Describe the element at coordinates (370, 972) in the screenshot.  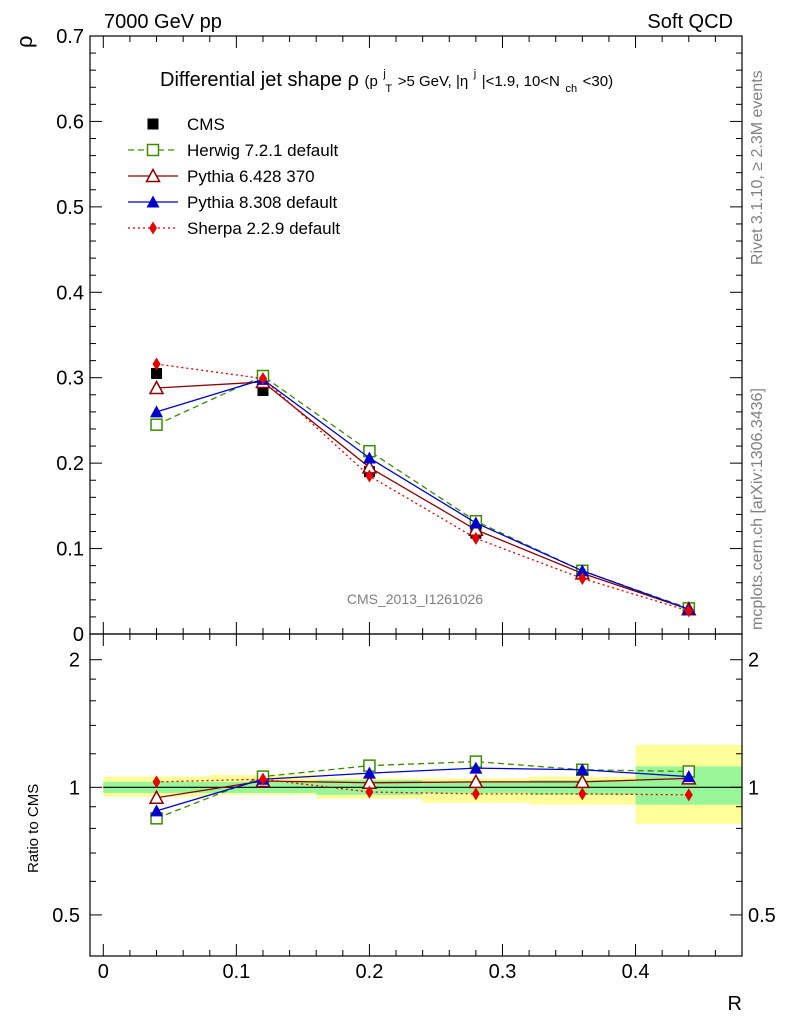
I see `ratio-xtick-label: 0.2` at that location.